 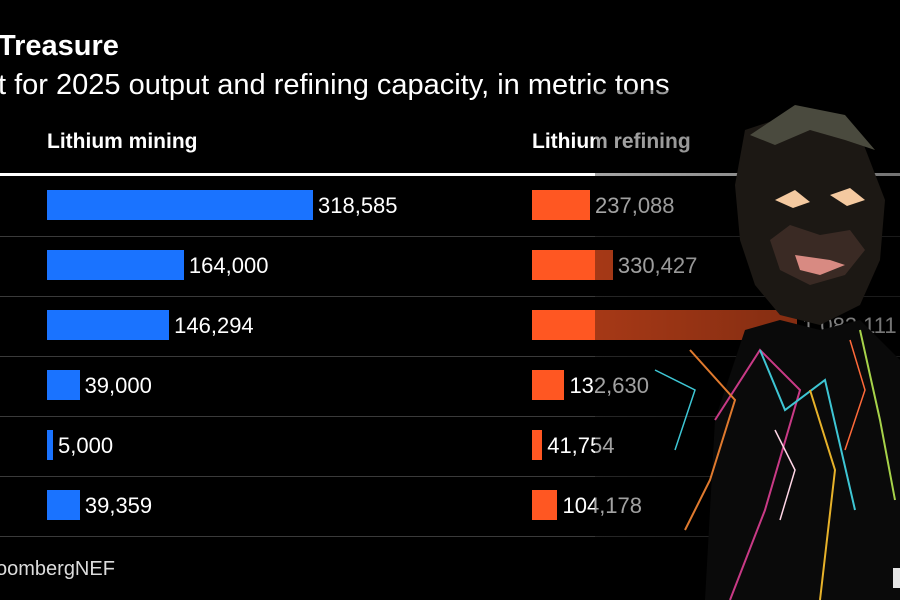 I want to click on refining-value-label: 330,427, so click(x=657, y=265).